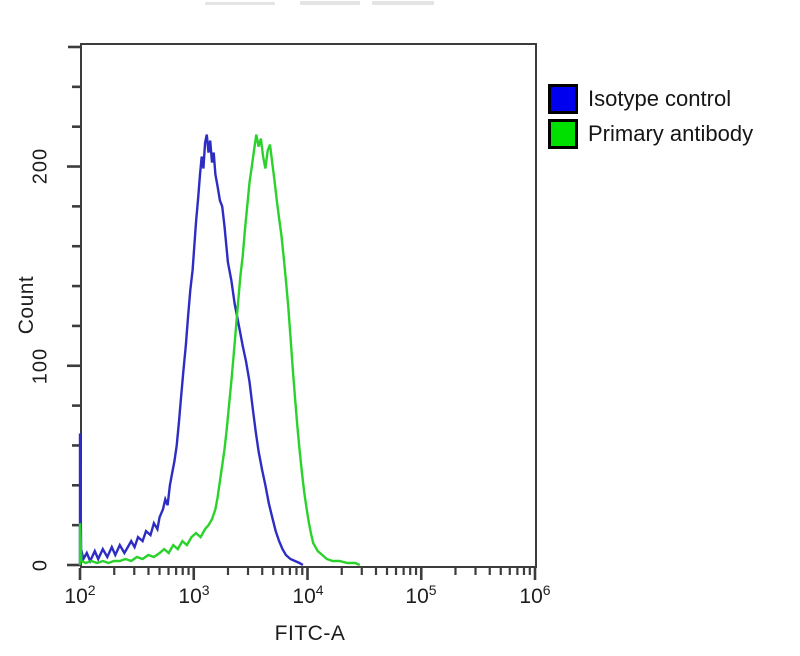 The image size is (800, 656). I want to click on legend-item-primary-antibody: Primary antibody, so click(650, 134).